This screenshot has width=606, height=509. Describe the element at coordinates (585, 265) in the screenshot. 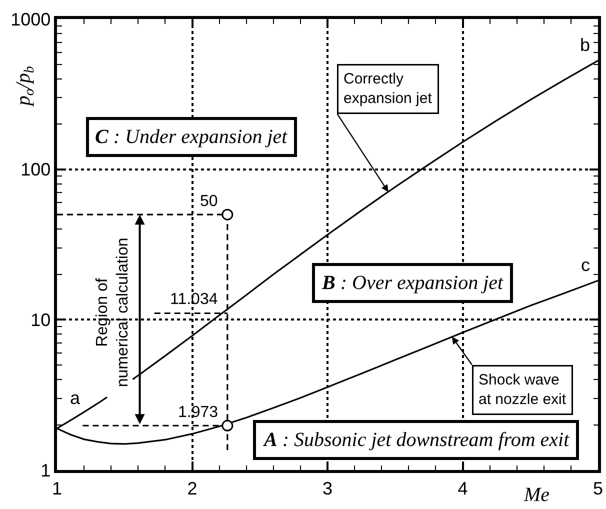

I see `annotation: c` at that location.